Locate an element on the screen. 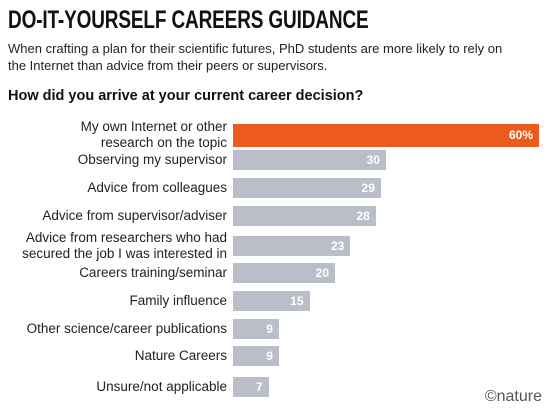 This screenshot has height=414, width=554. category-label: Nature Careers is located at coordinates (180, 355).